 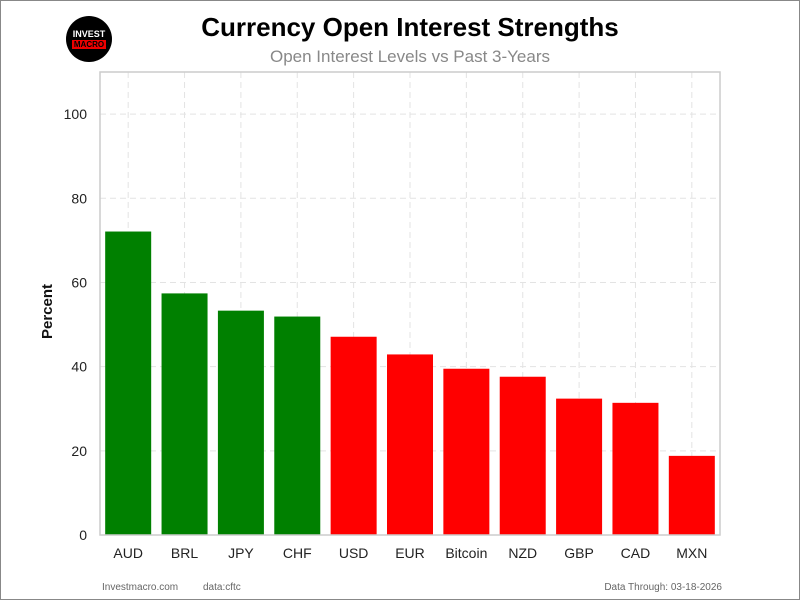 What do you see at coordinates (410, 27) in the screenshot?
I see `chart-title: Currency Open Interest Strengths` at bounding box center [410, 27].